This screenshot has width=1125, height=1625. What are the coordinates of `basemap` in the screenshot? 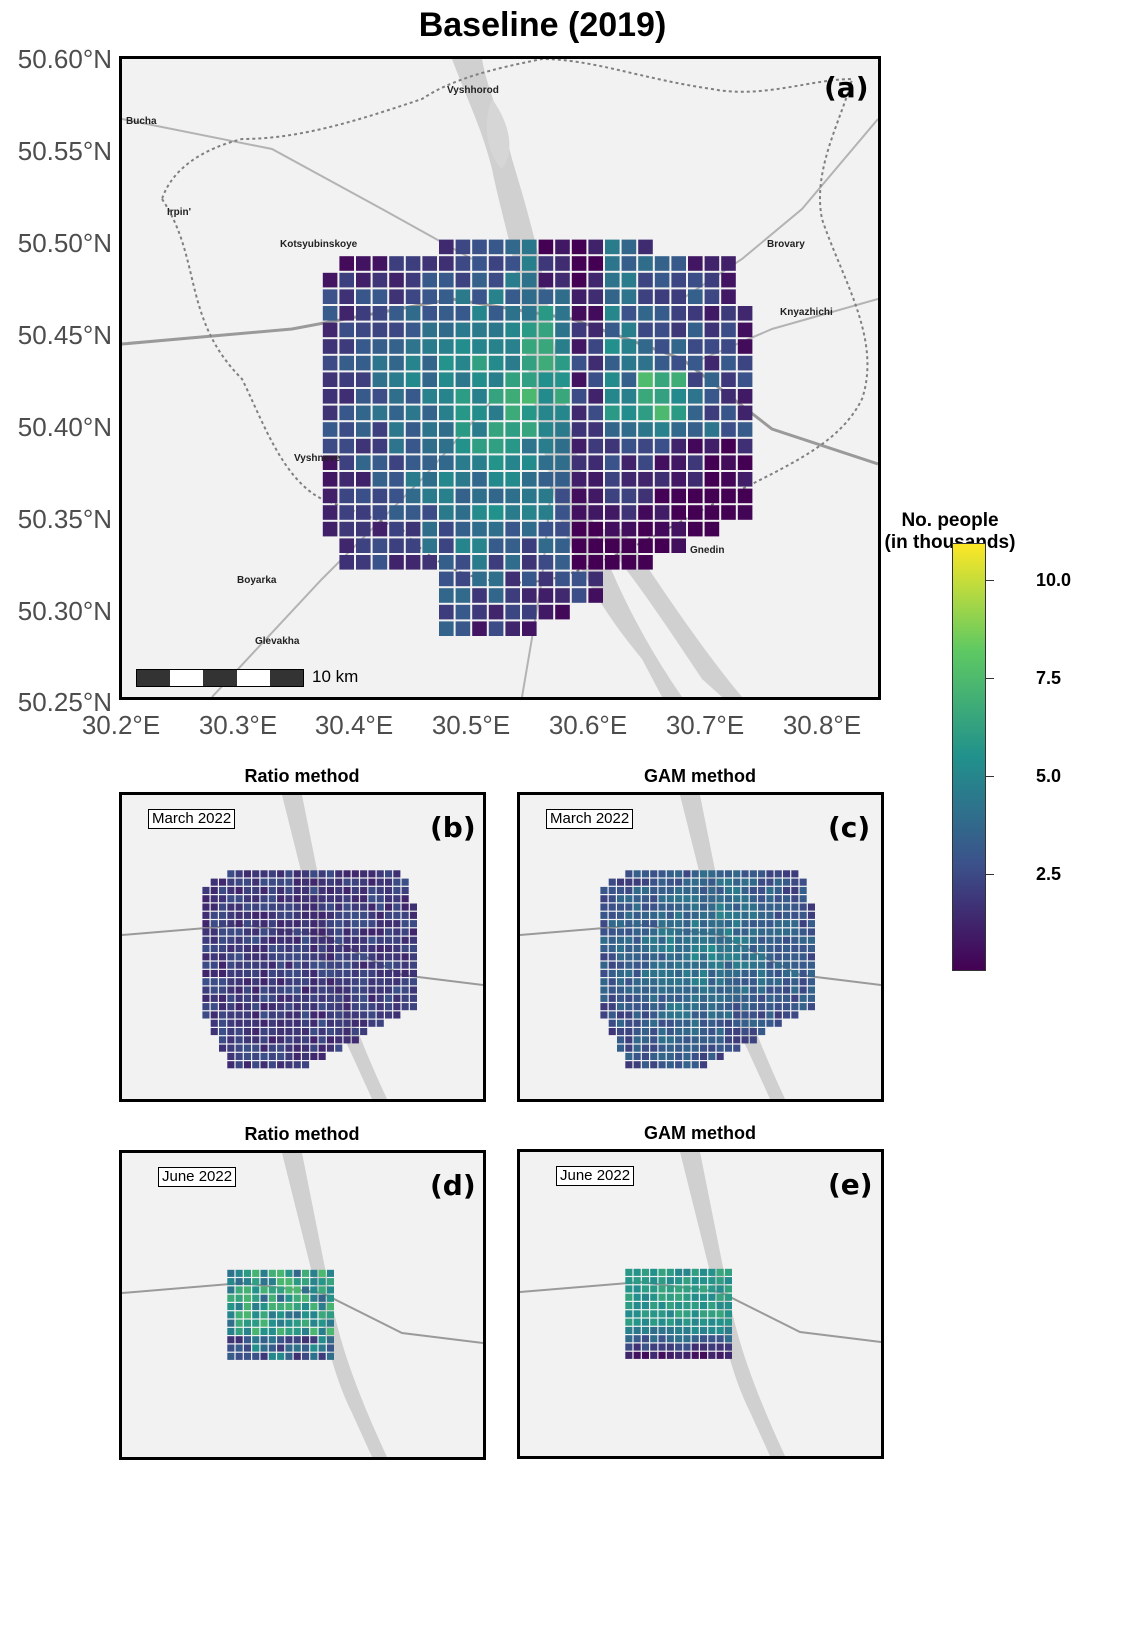 It's located at (302, 1305).